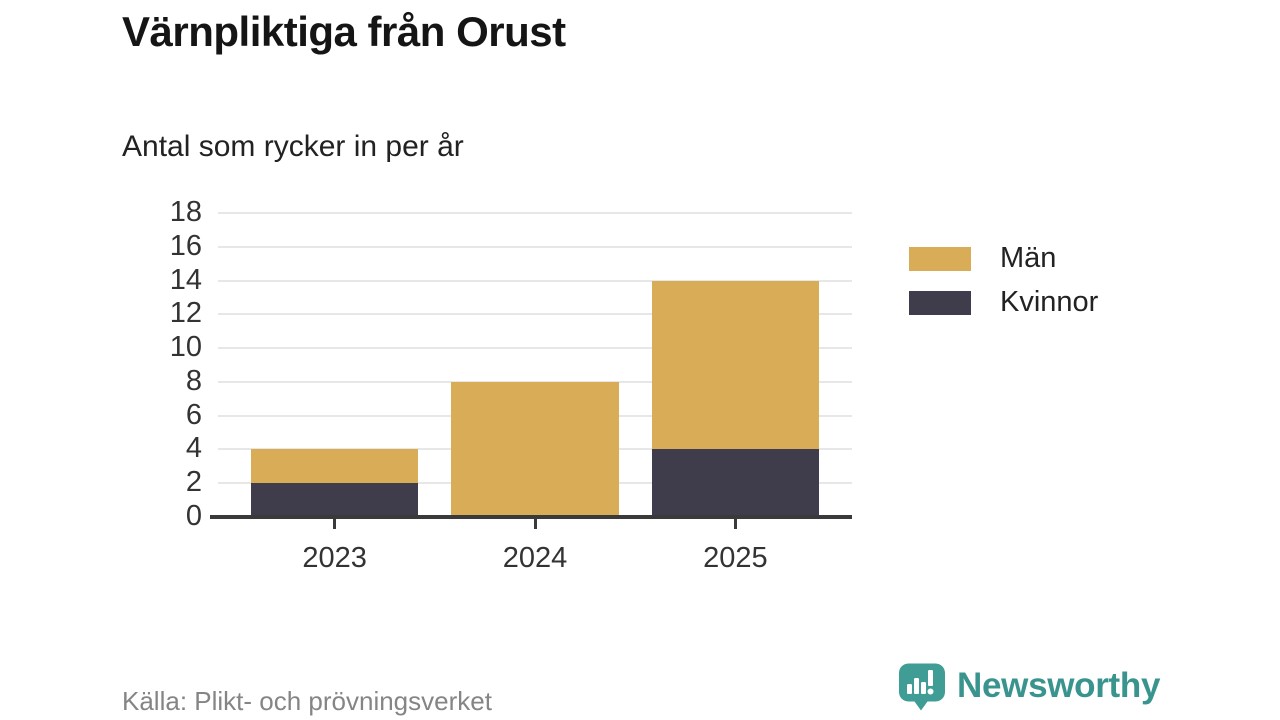 This screenshot has width=1280, height=720. What do you see at coordinates (535, 449) in the screenshot?
I see `bar-segment-män-2024` at bounding box center [535, 449].